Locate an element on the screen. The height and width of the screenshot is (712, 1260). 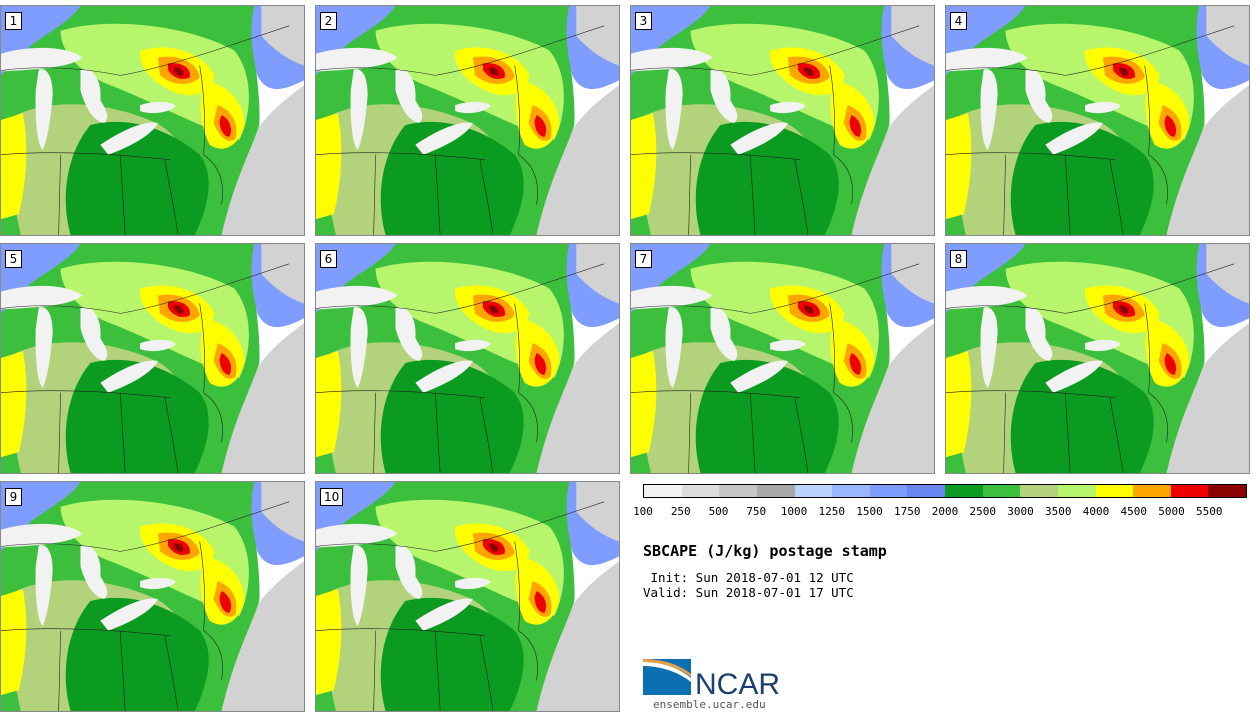
member-panel-6: 6 is located at coordinates (467, 358).